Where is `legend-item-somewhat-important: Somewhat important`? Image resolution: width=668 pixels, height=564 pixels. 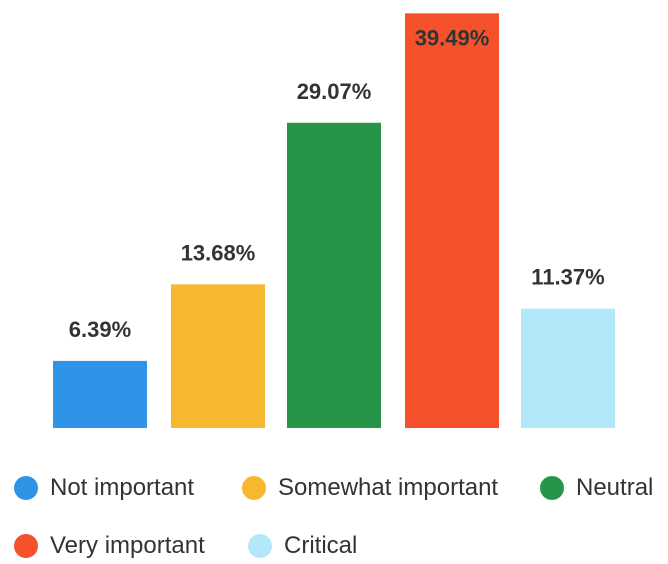 legend-item-somewhat-important: Somewhat important is located at coordinates (370, 488).